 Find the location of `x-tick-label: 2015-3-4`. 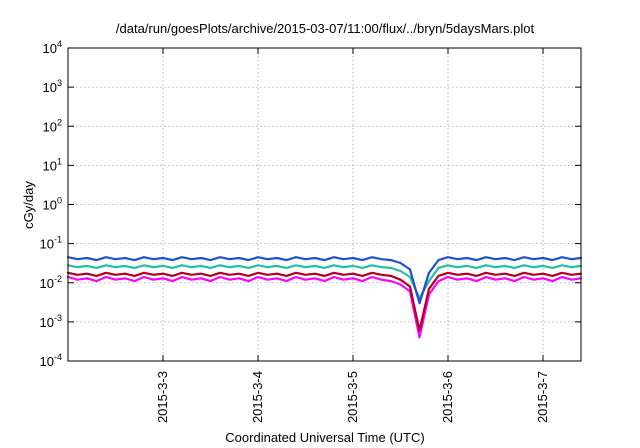

x-tick-label: 2015-3-4 is located at coordinates (257, 397).